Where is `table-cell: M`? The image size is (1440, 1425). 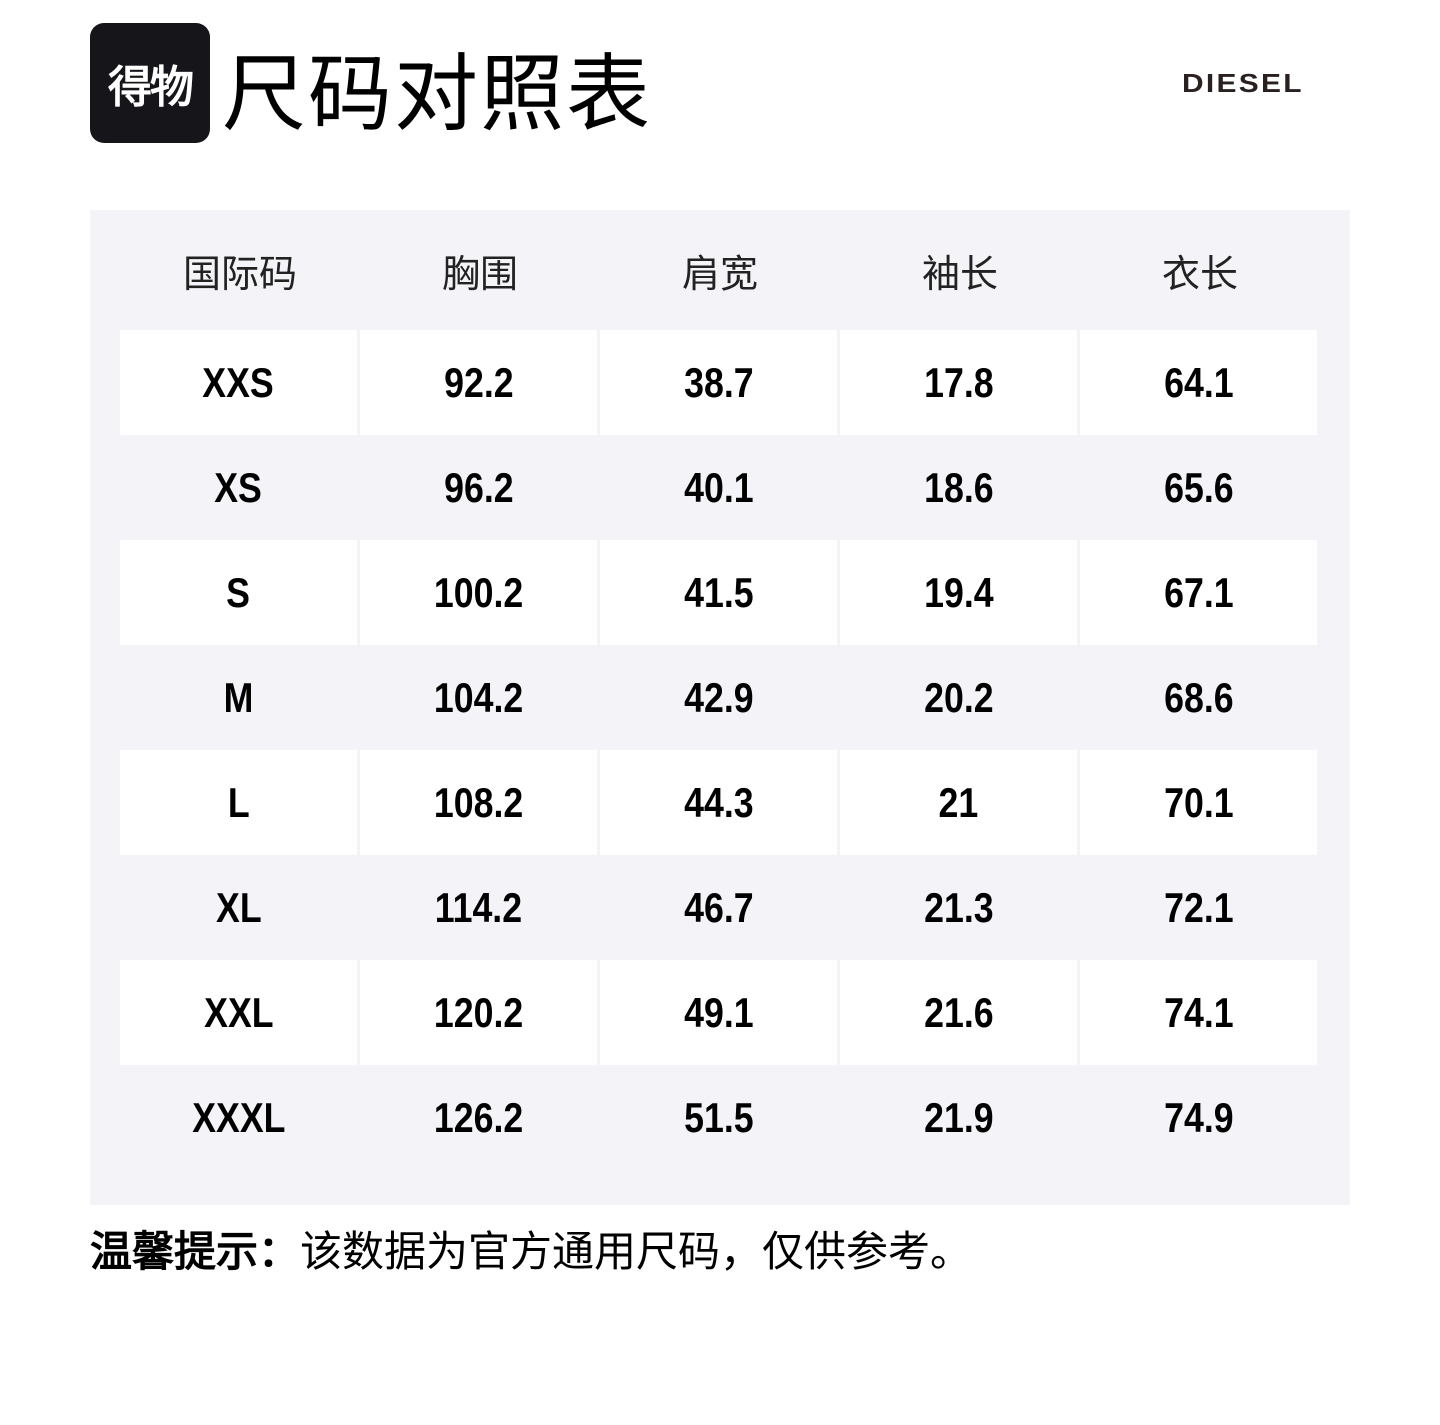 table-cell: M is located at coordinates (238, 697).